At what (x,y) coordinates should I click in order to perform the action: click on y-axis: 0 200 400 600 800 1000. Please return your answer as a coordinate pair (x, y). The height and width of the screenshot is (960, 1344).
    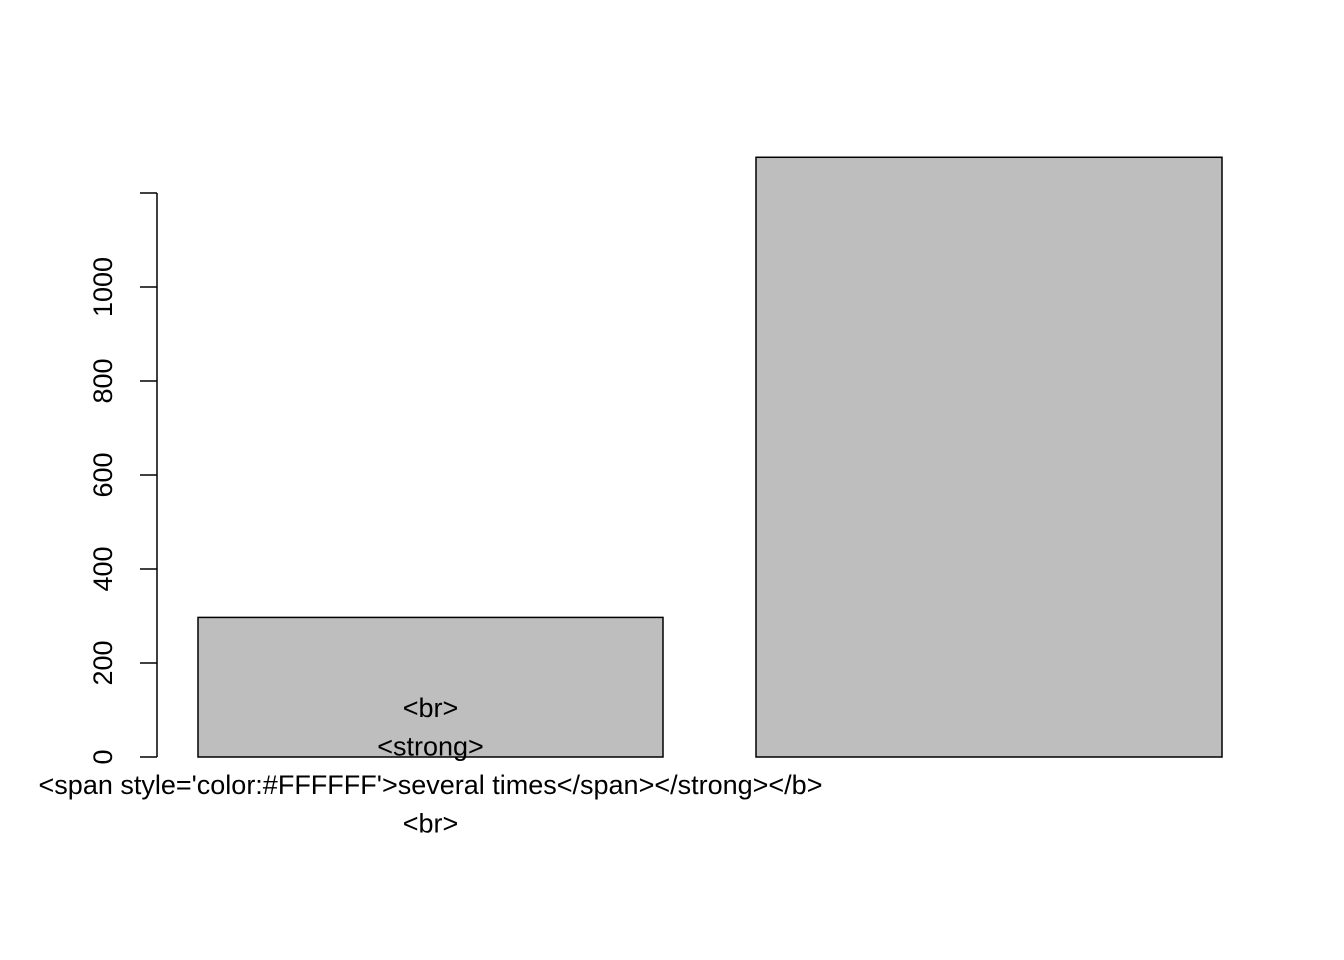
    Looking at the image, I should click on (123, 478).